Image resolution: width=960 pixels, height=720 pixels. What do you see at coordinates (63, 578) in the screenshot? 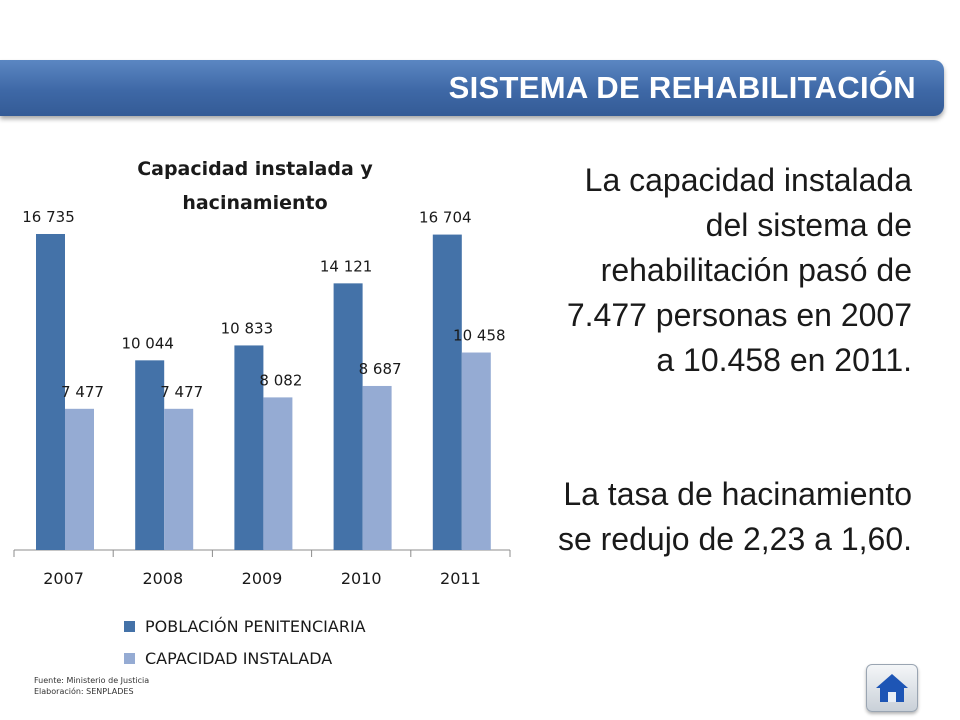
I see `x-tick-label: 2007` at bounding box center [63, 578].